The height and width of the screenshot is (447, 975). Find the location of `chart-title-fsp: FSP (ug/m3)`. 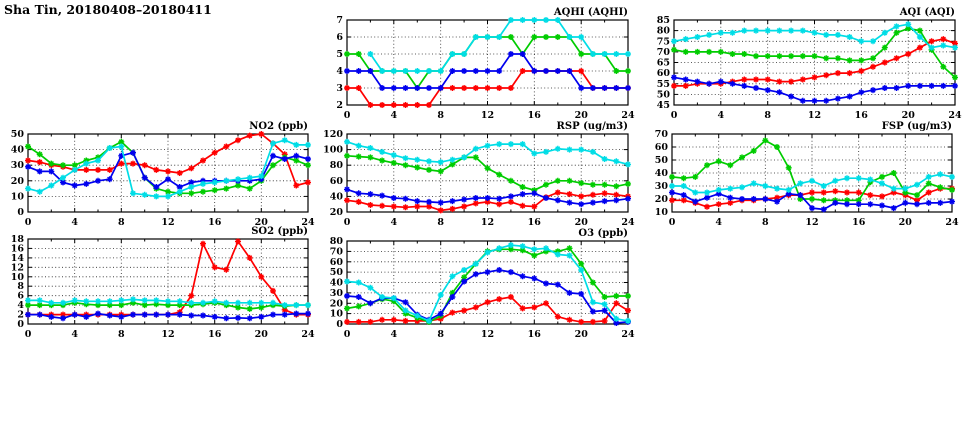

chart-title-fsp: FSP (ug/m3) is located at coordinates (916, 126).